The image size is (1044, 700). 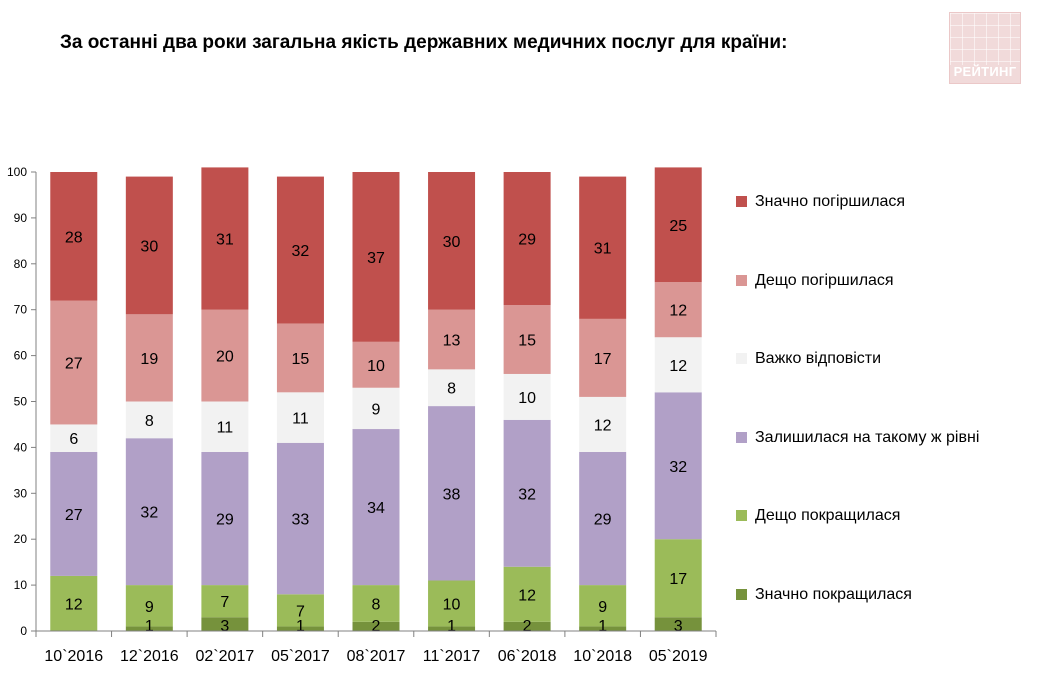 I want to click on data-label: 6, so click(x=73, y=439).